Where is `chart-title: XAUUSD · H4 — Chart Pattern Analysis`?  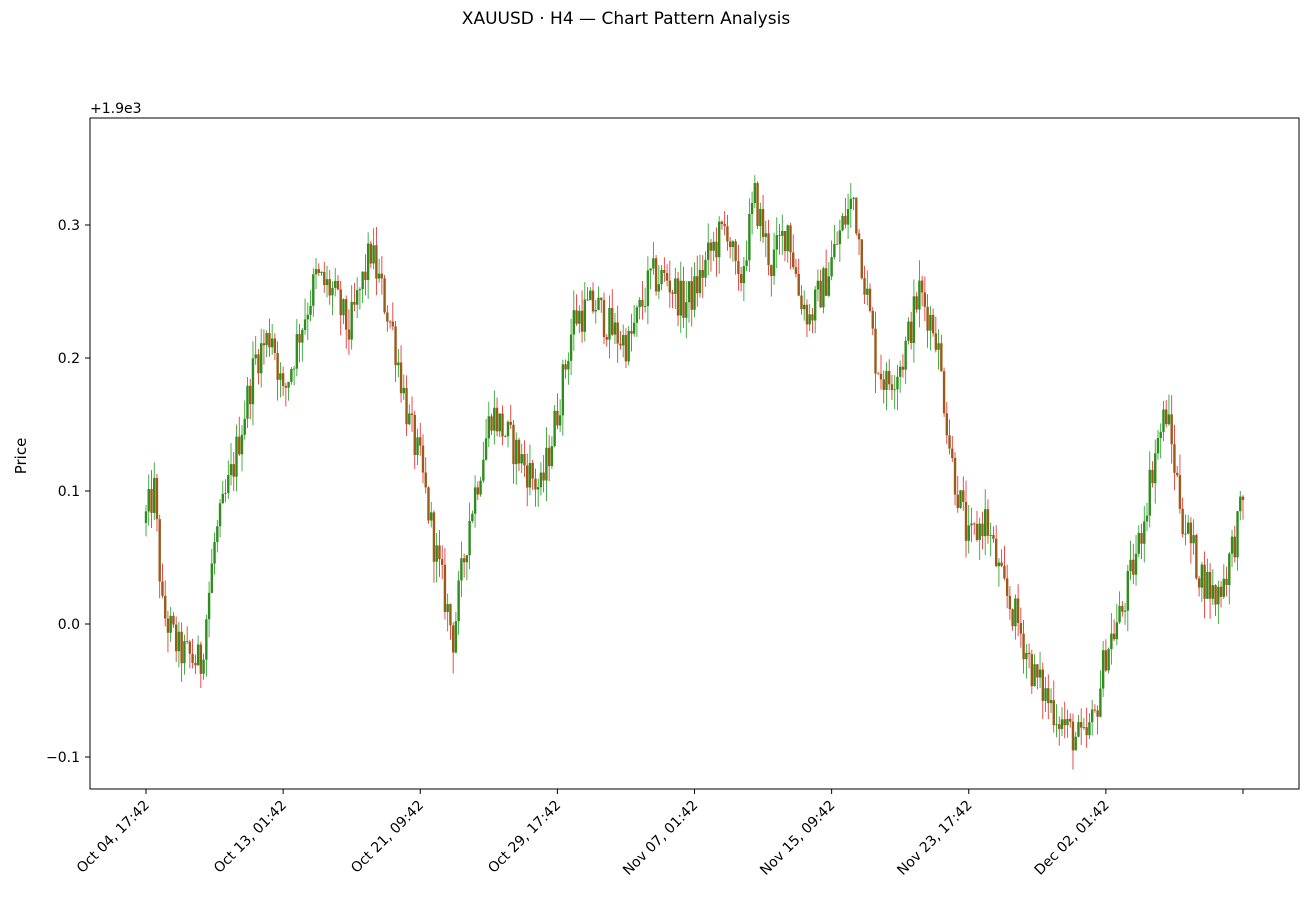
chart-title: XAUUSD · H4 — Chart Pattern Analysis is located at coordinates (626, 19).